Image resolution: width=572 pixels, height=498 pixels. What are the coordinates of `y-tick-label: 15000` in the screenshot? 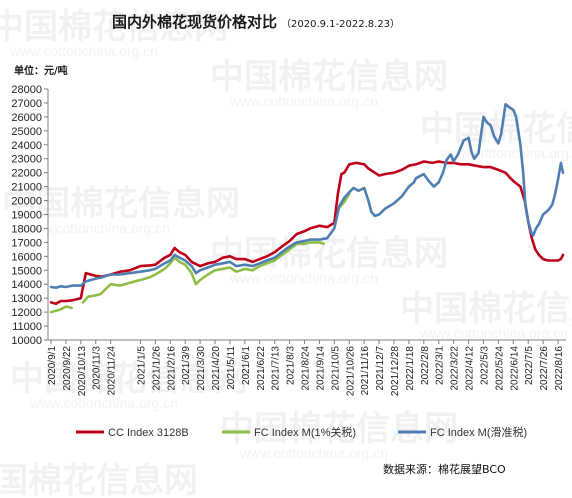 It's located at (26, 271).